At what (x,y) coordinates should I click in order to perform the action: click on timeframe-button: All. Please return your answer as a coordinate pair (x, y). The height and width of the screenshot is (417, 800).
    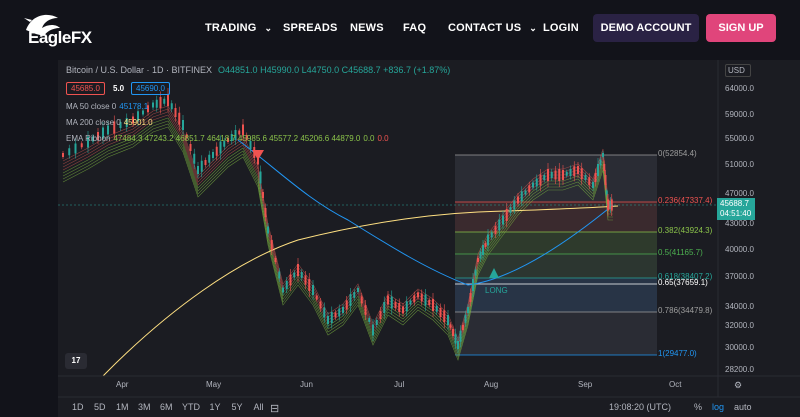
    Looking at the image, I should click on (258, 407).